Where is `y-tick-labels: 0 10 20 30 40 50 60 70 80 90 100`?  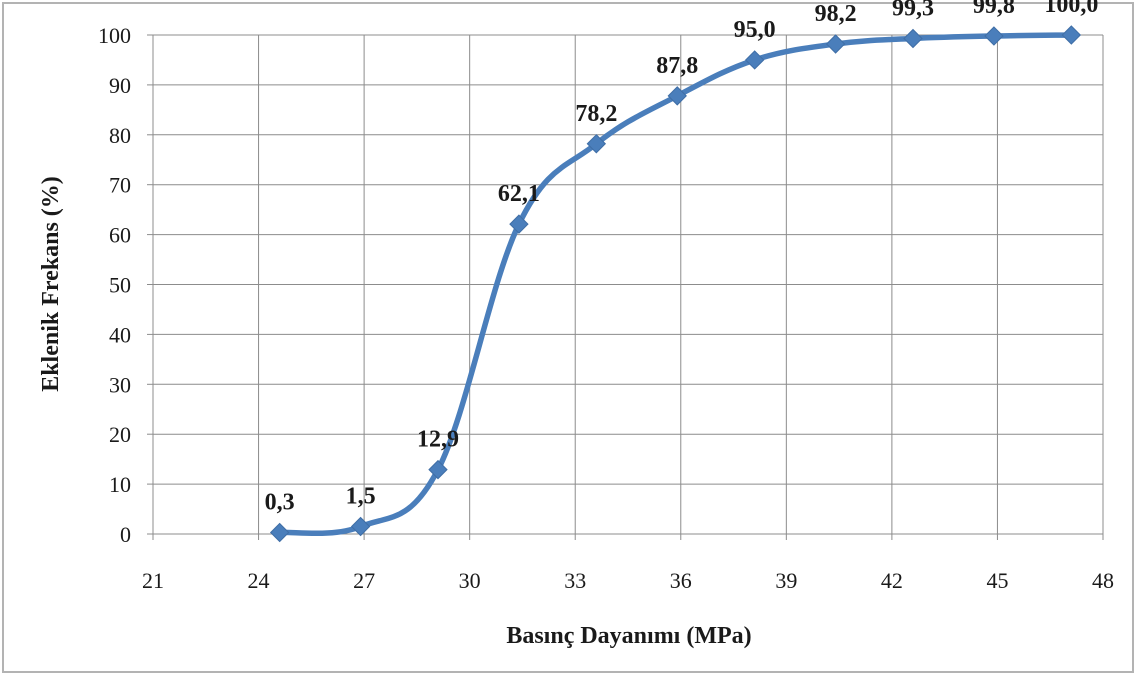
y-tick-labels: 0 10 20 30 40 50 60 70 80 90 100 is located at coordinates (114, 285).